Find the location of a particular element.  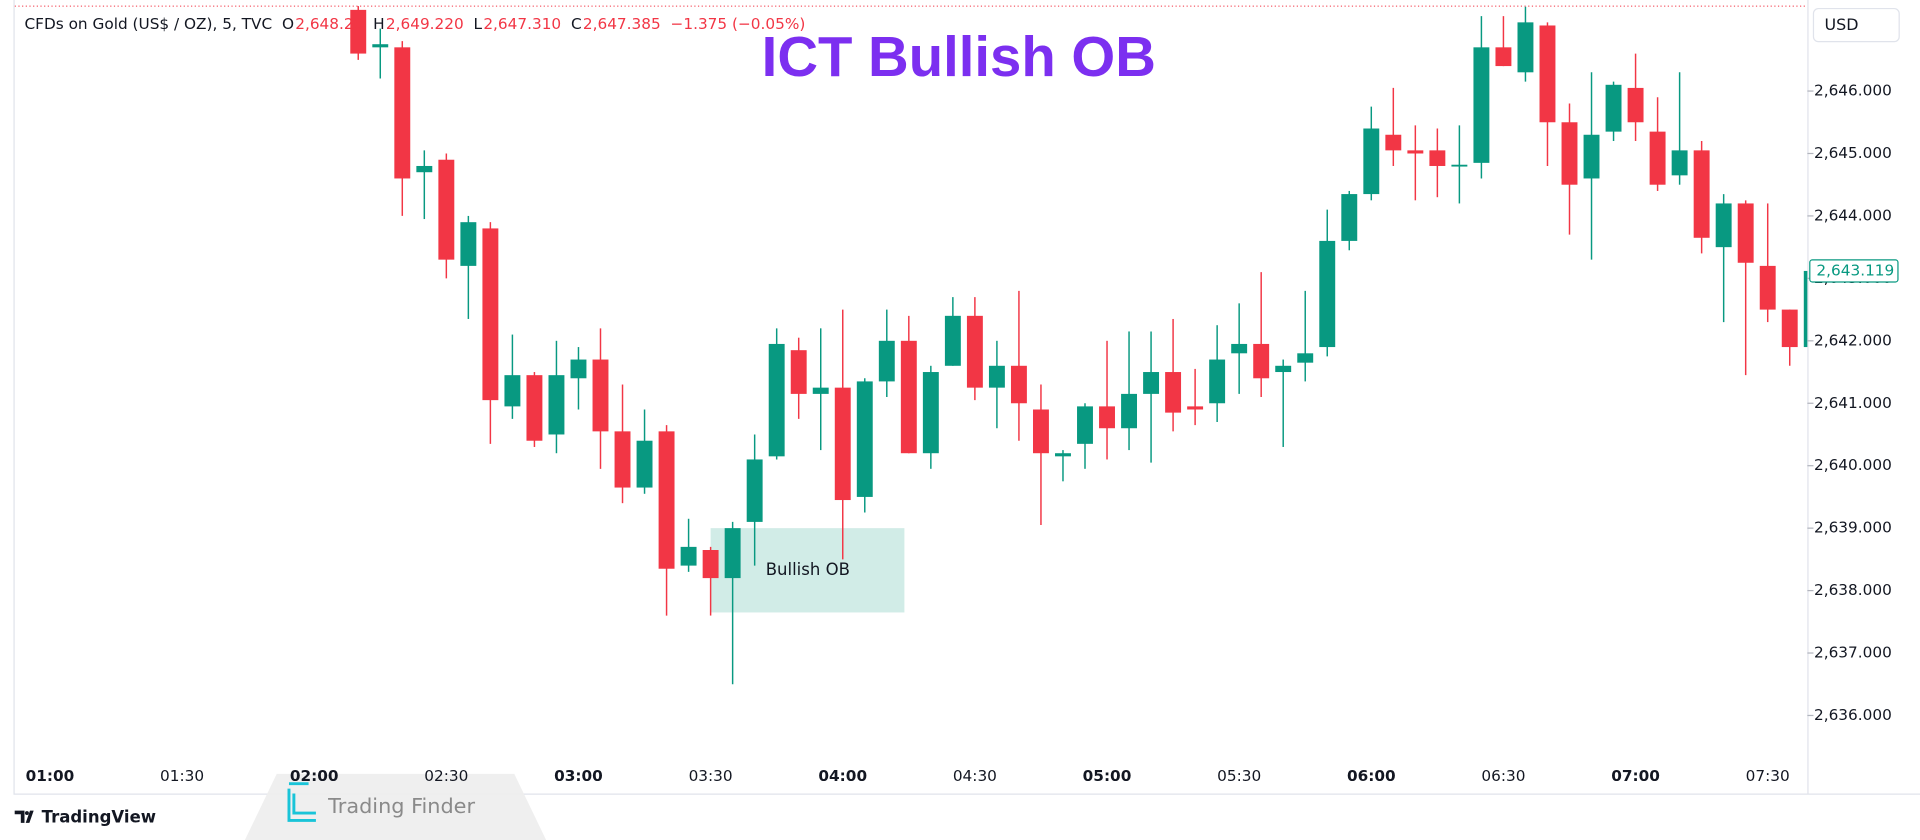

y-tick-label: 2,639.000 is located at coordinates (1853, 528).